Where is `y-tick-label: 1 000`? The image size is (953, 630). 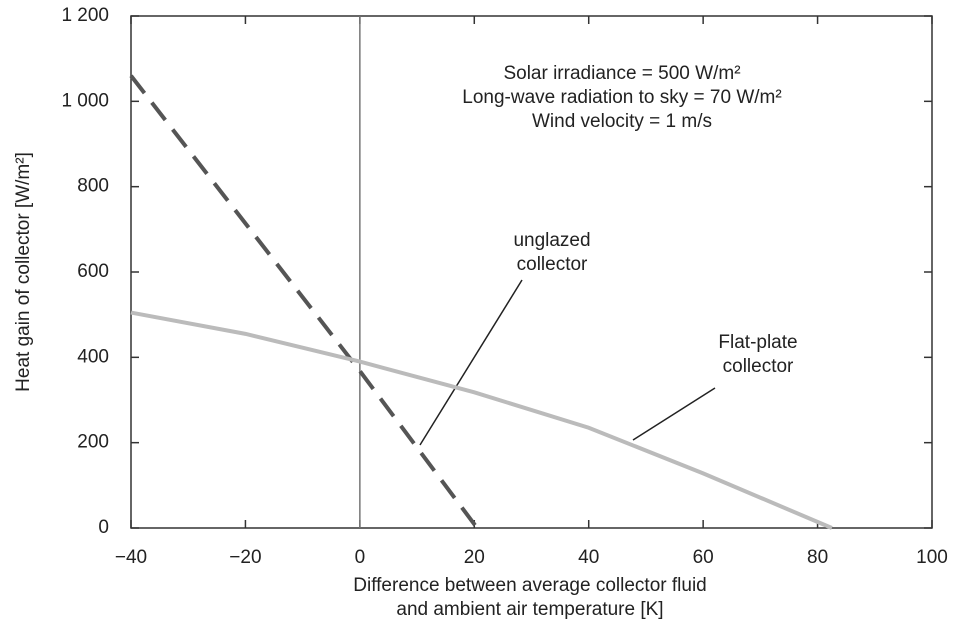 y-tick-label: 1 000 is located at coordinates (85, 100).